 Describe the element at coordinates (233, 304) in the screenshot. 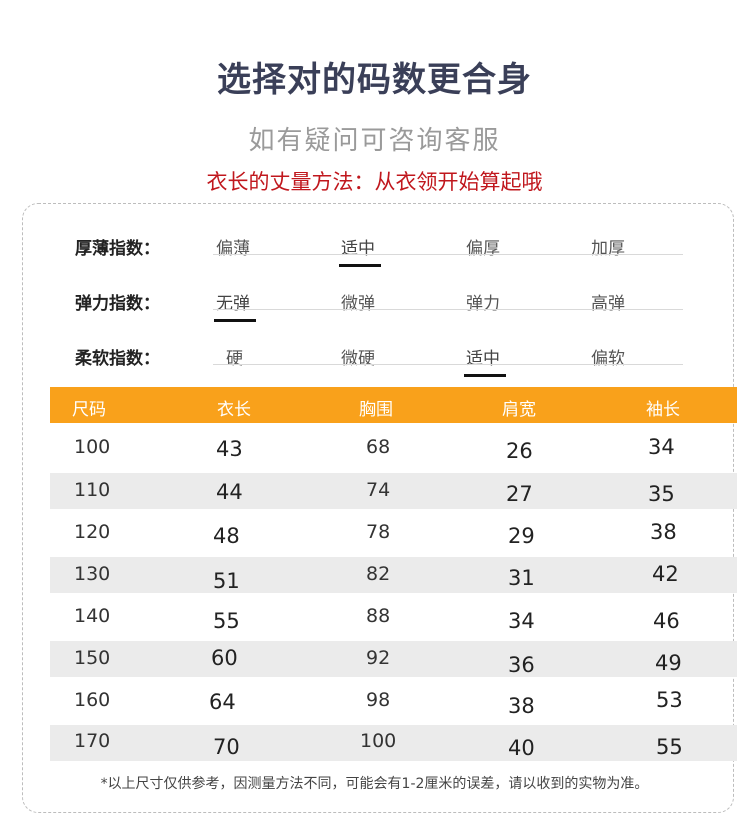

I see `elasticity-option-selected: 无弹` at that location.